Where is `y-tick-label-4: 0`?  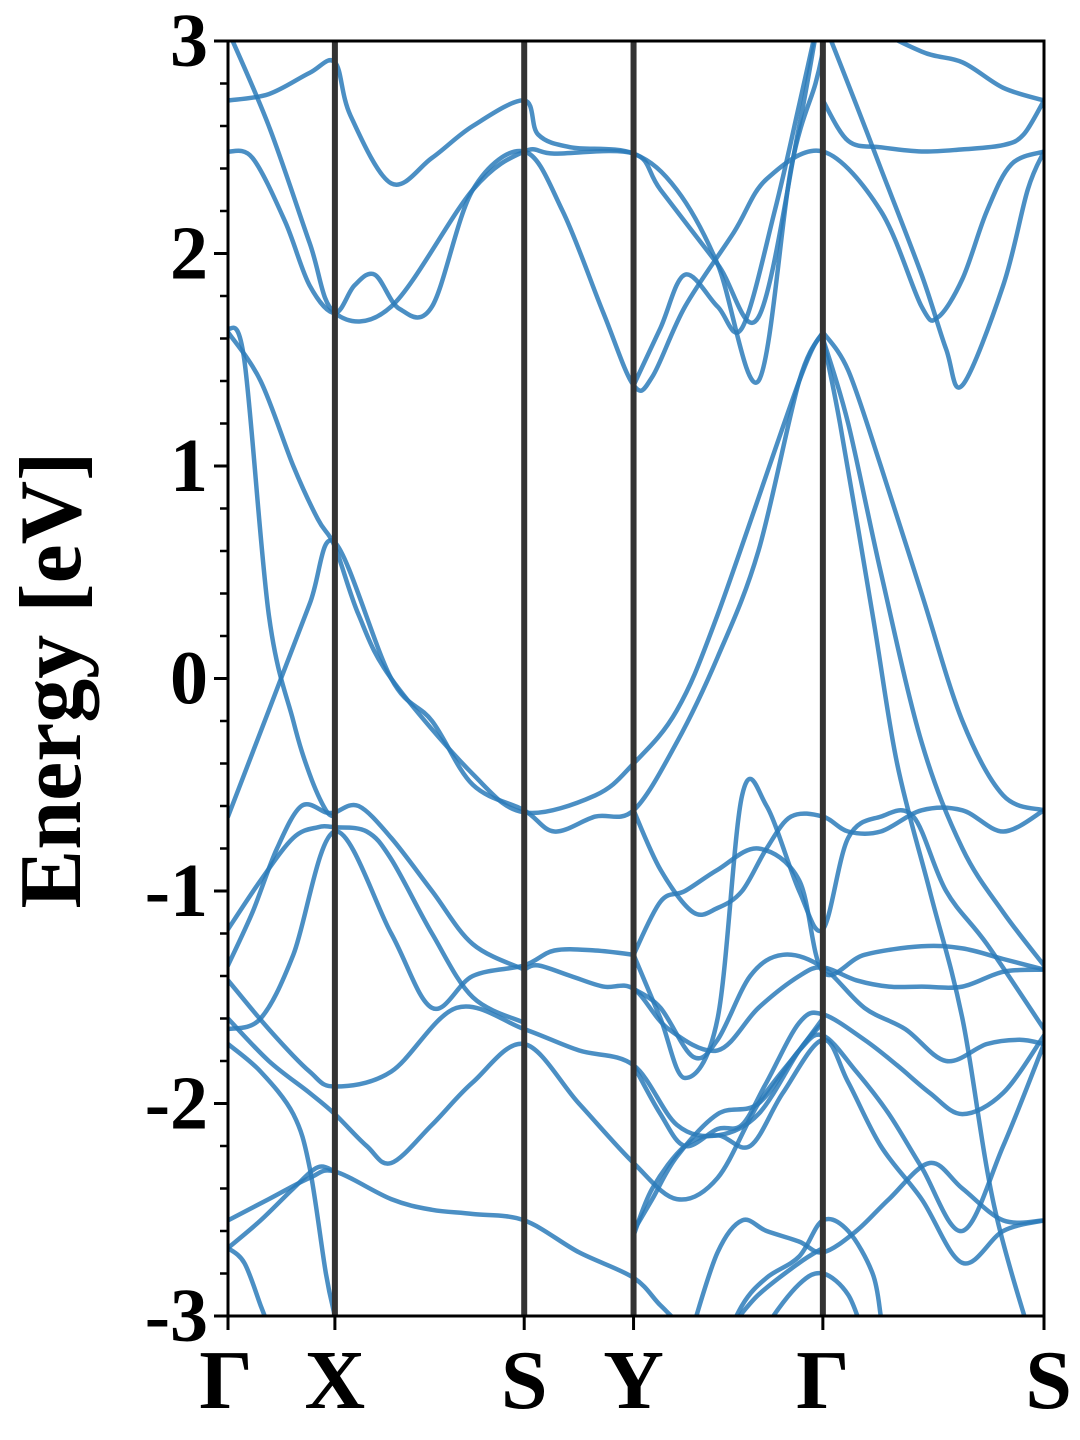 y-tick-label-4: 0 is located at coordinates (189, 679).